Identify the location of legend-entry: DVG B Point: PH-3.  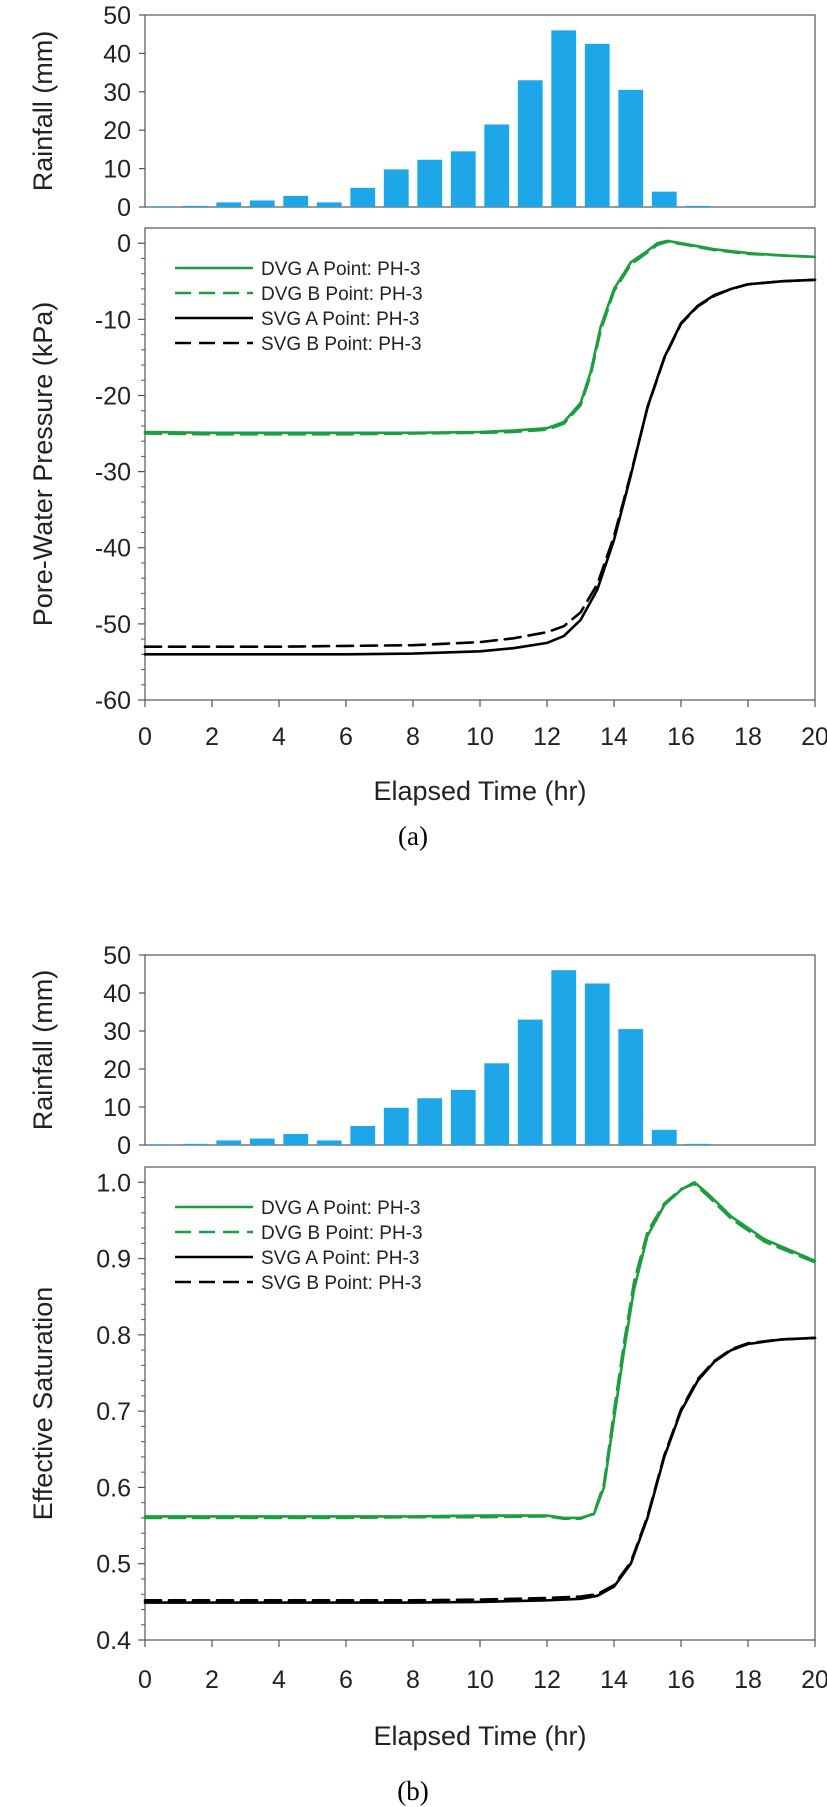
(342, 1233).